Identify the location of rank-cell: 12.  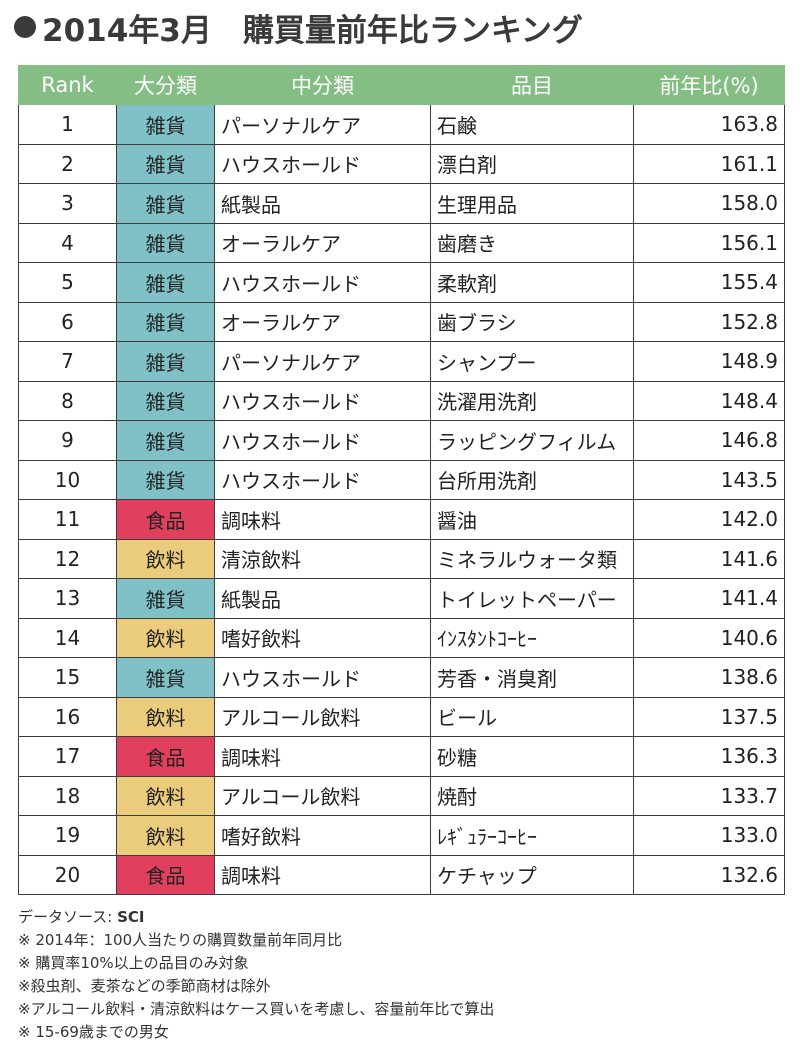
(67, 558).